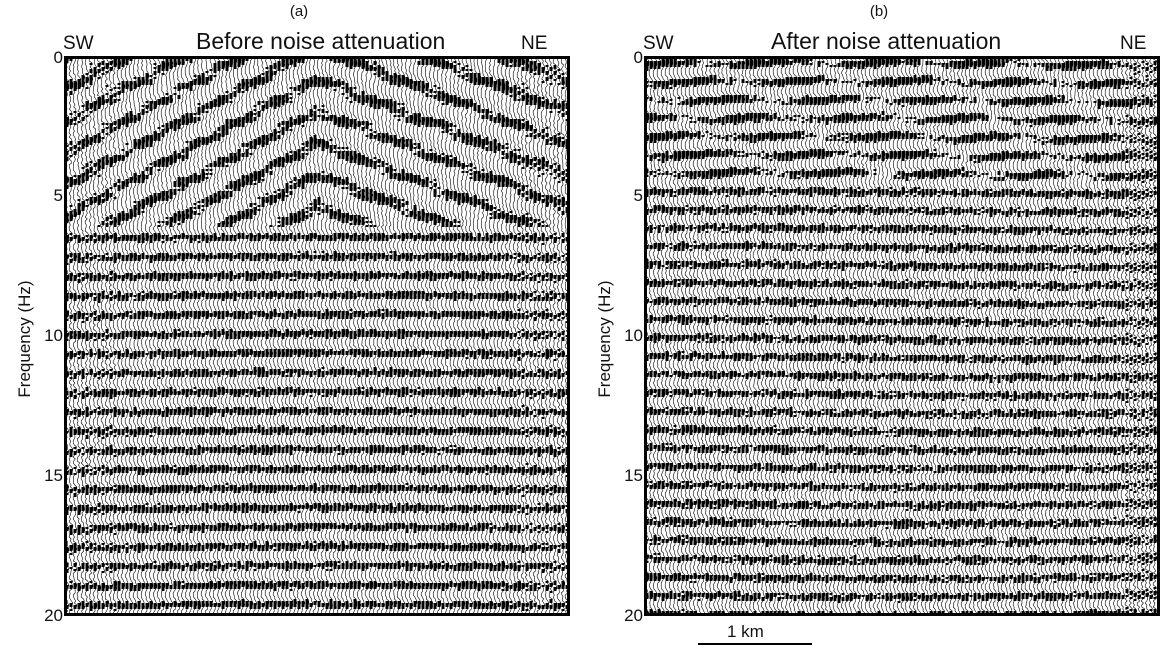 The height and width of the screenshot is (646, 1161). What do you see at coordinates (745, 632) in the screenshot?
I see `scale-bar-label: 1 km` at bounding box center [745, 632].